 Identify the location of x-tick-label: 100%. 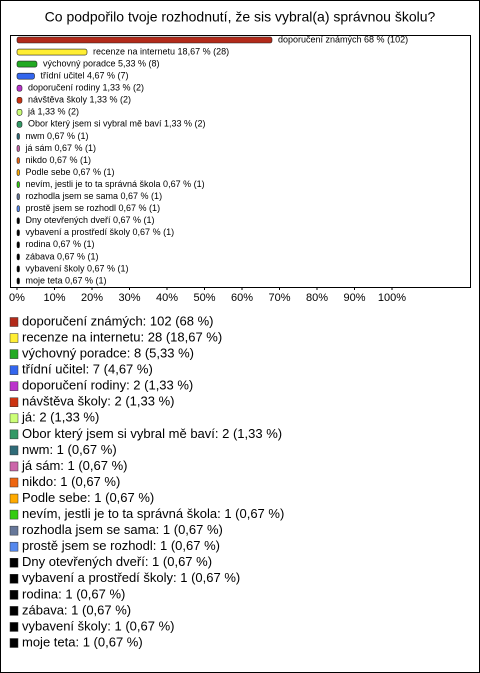
(392, 298).